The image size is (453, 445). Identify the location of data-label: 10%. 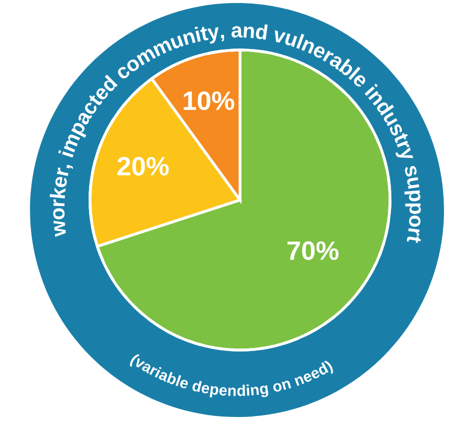
(209, 100).